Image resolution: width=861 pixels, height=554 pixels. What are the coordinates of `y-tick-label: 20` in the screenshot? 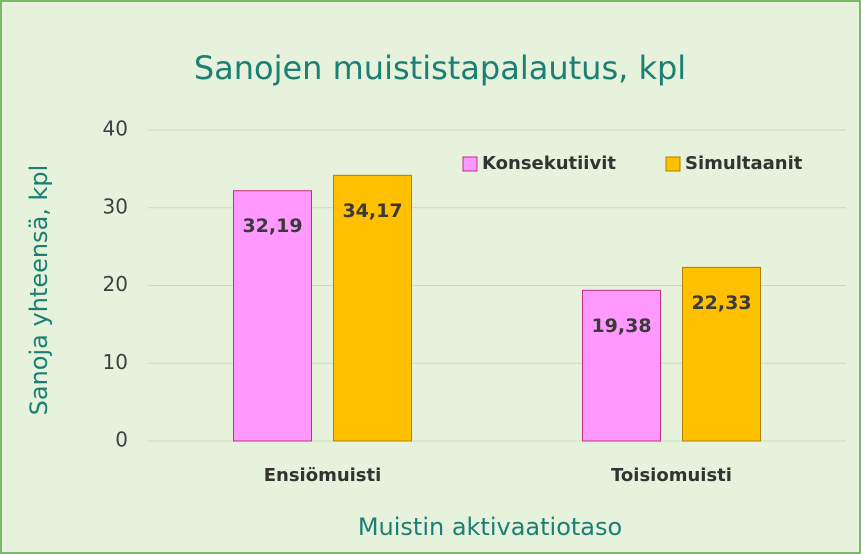 It's located at (115, 284).